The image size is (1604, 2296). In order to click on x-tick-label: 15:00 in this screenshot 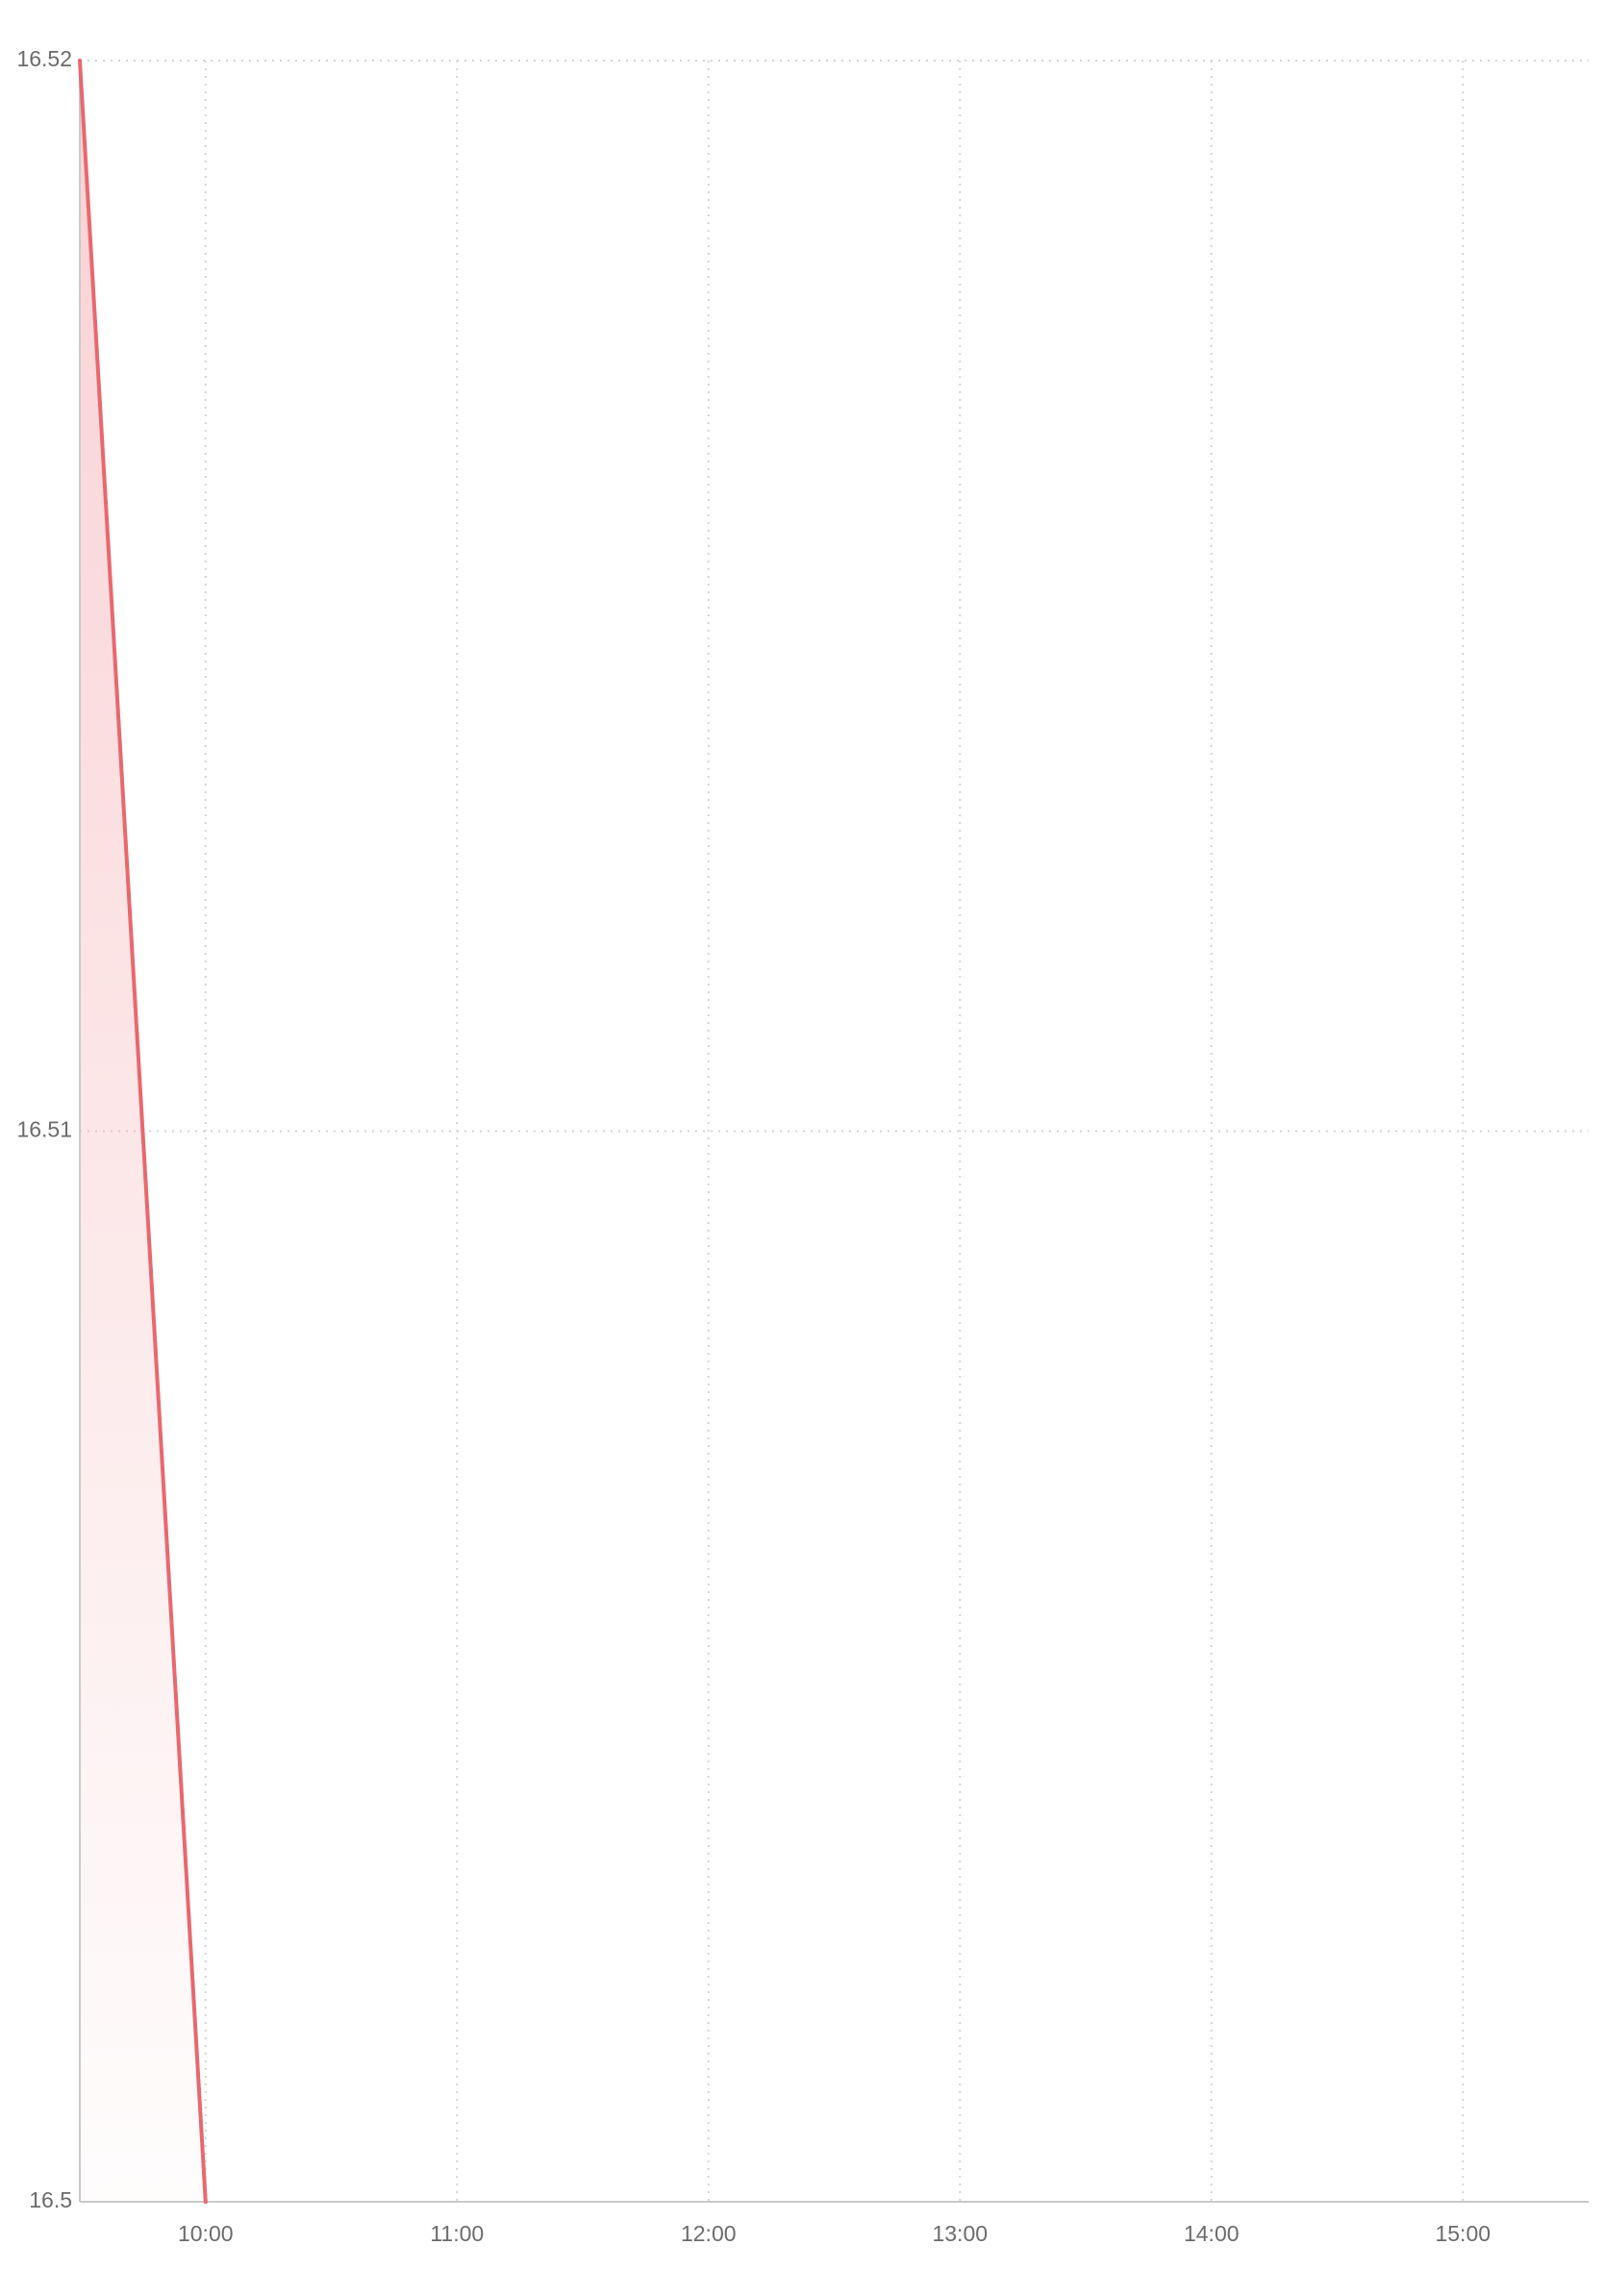, I will do `click(1463, 2233)`.